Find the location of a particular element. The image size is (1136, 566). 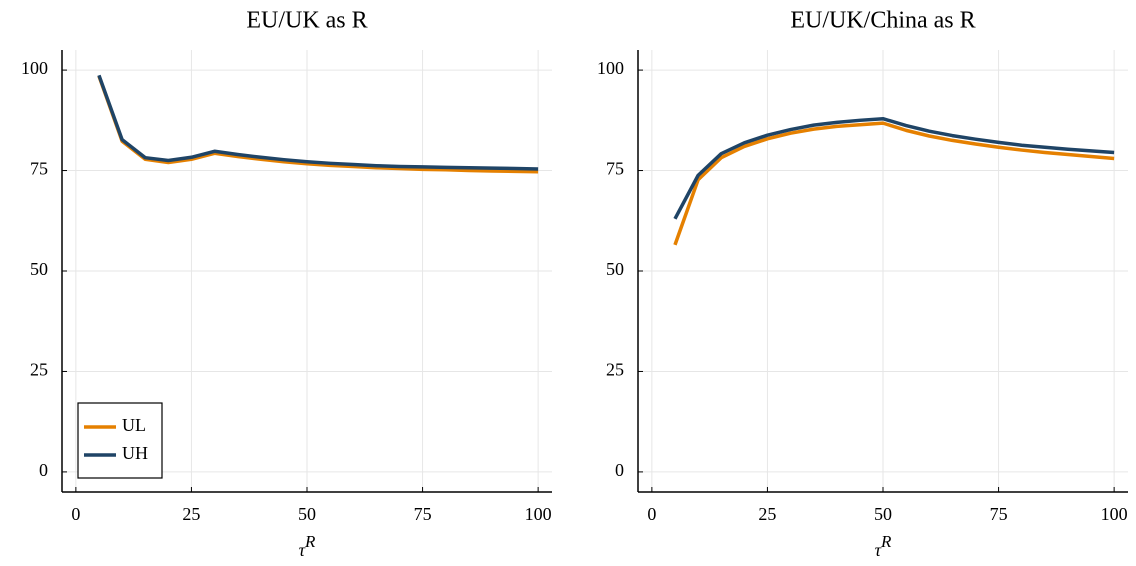

chart-title: EU/UK as R is located at coordinates (306, 21).